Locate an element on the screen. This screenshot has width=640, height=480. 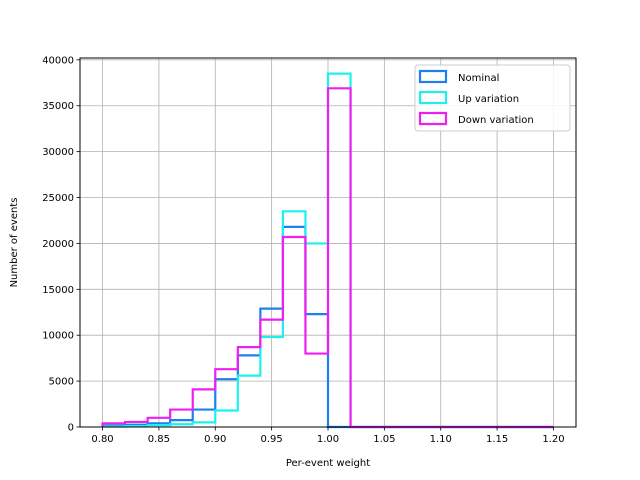
x-tick-label: 1.00 is located at coordinates (328, 439).